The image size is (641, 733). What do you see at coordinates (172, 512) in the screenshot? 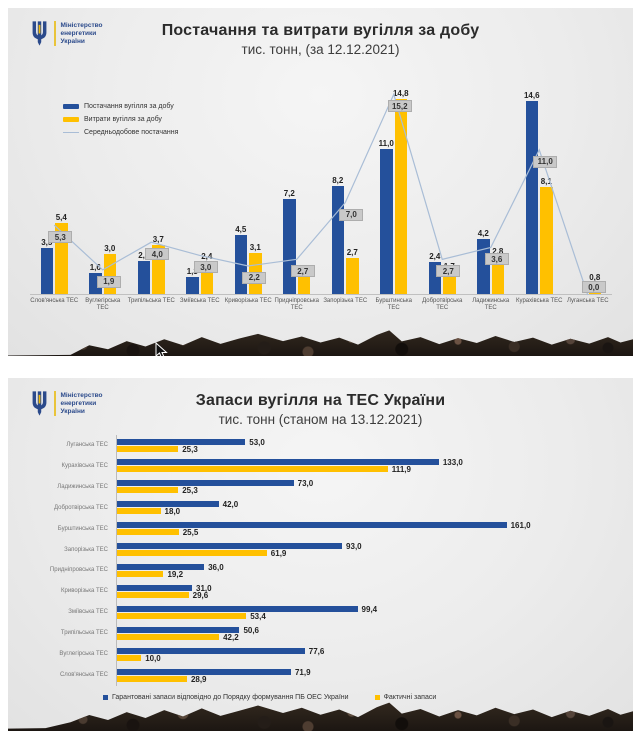
I see `actual-reserve-value-label: 18,0` at bounding box center [172, 512].